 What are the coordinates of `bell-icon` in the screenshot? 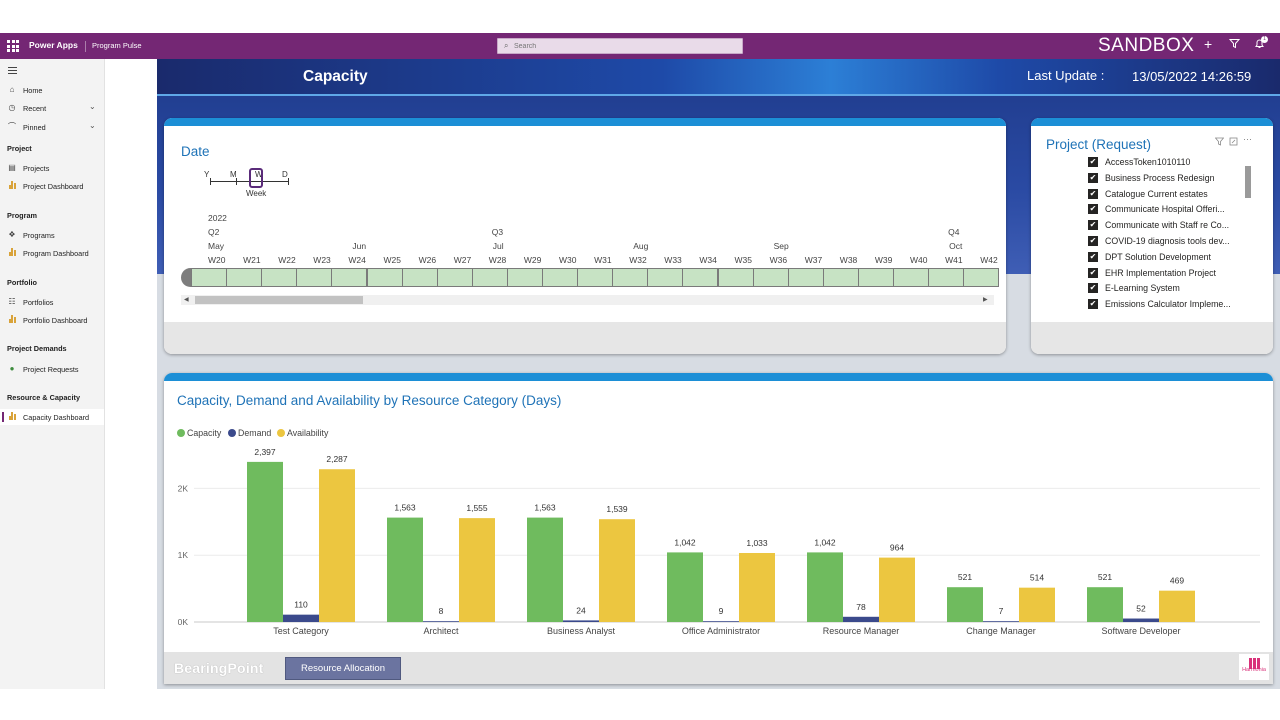 It's located at (1259, 45).